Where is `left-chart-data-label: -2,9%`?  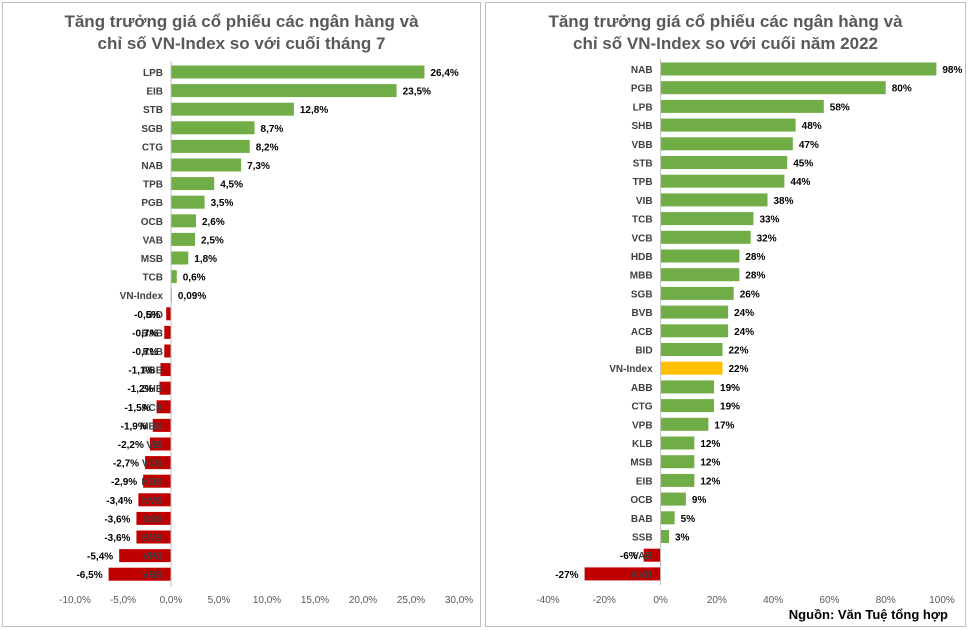
left-chart-data-label: -2,9% is located at coordinates (124, 482).